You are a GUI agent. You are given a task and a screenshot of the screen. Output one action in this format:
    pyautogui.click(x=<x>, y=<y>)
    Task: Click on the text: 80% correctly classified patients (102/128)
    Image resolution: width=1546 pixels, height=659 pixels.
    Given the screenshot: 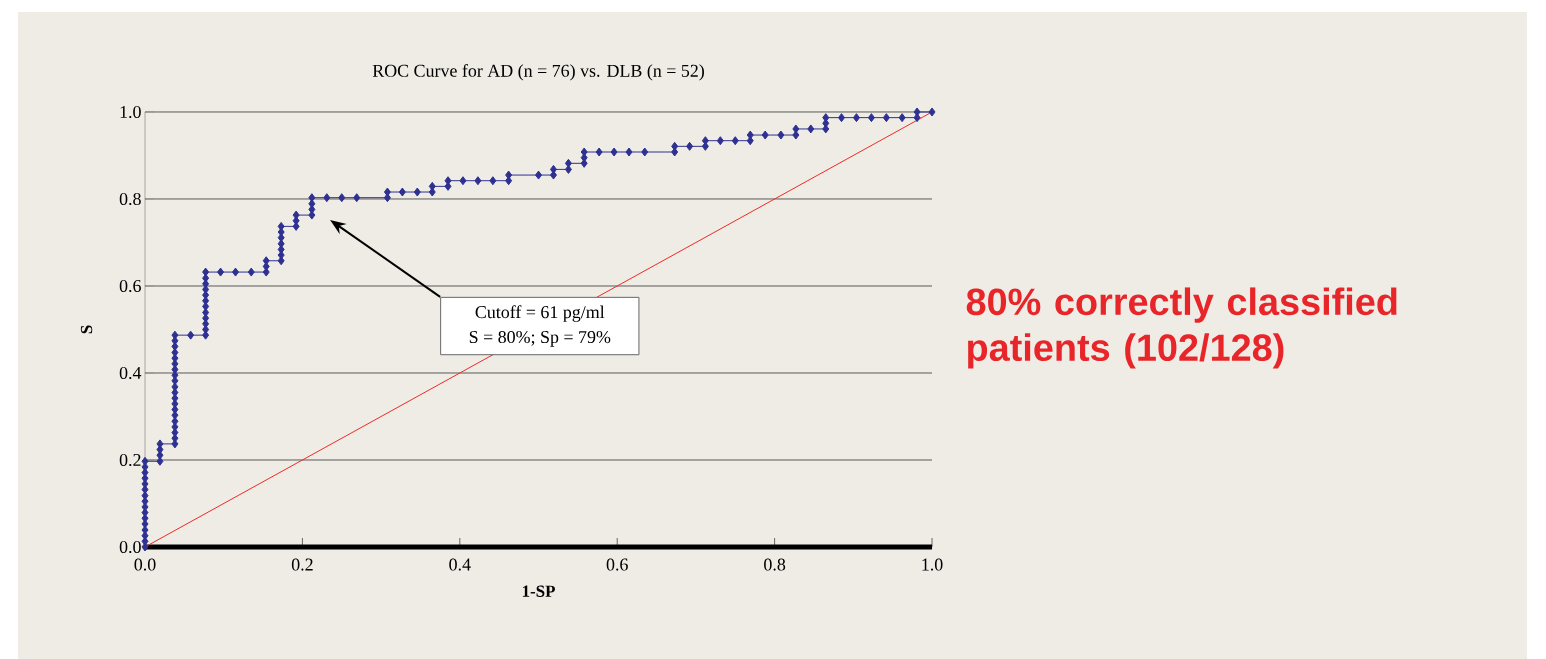 What is the action you would take?
    pyautogui.click(x=1181, y=328)
    